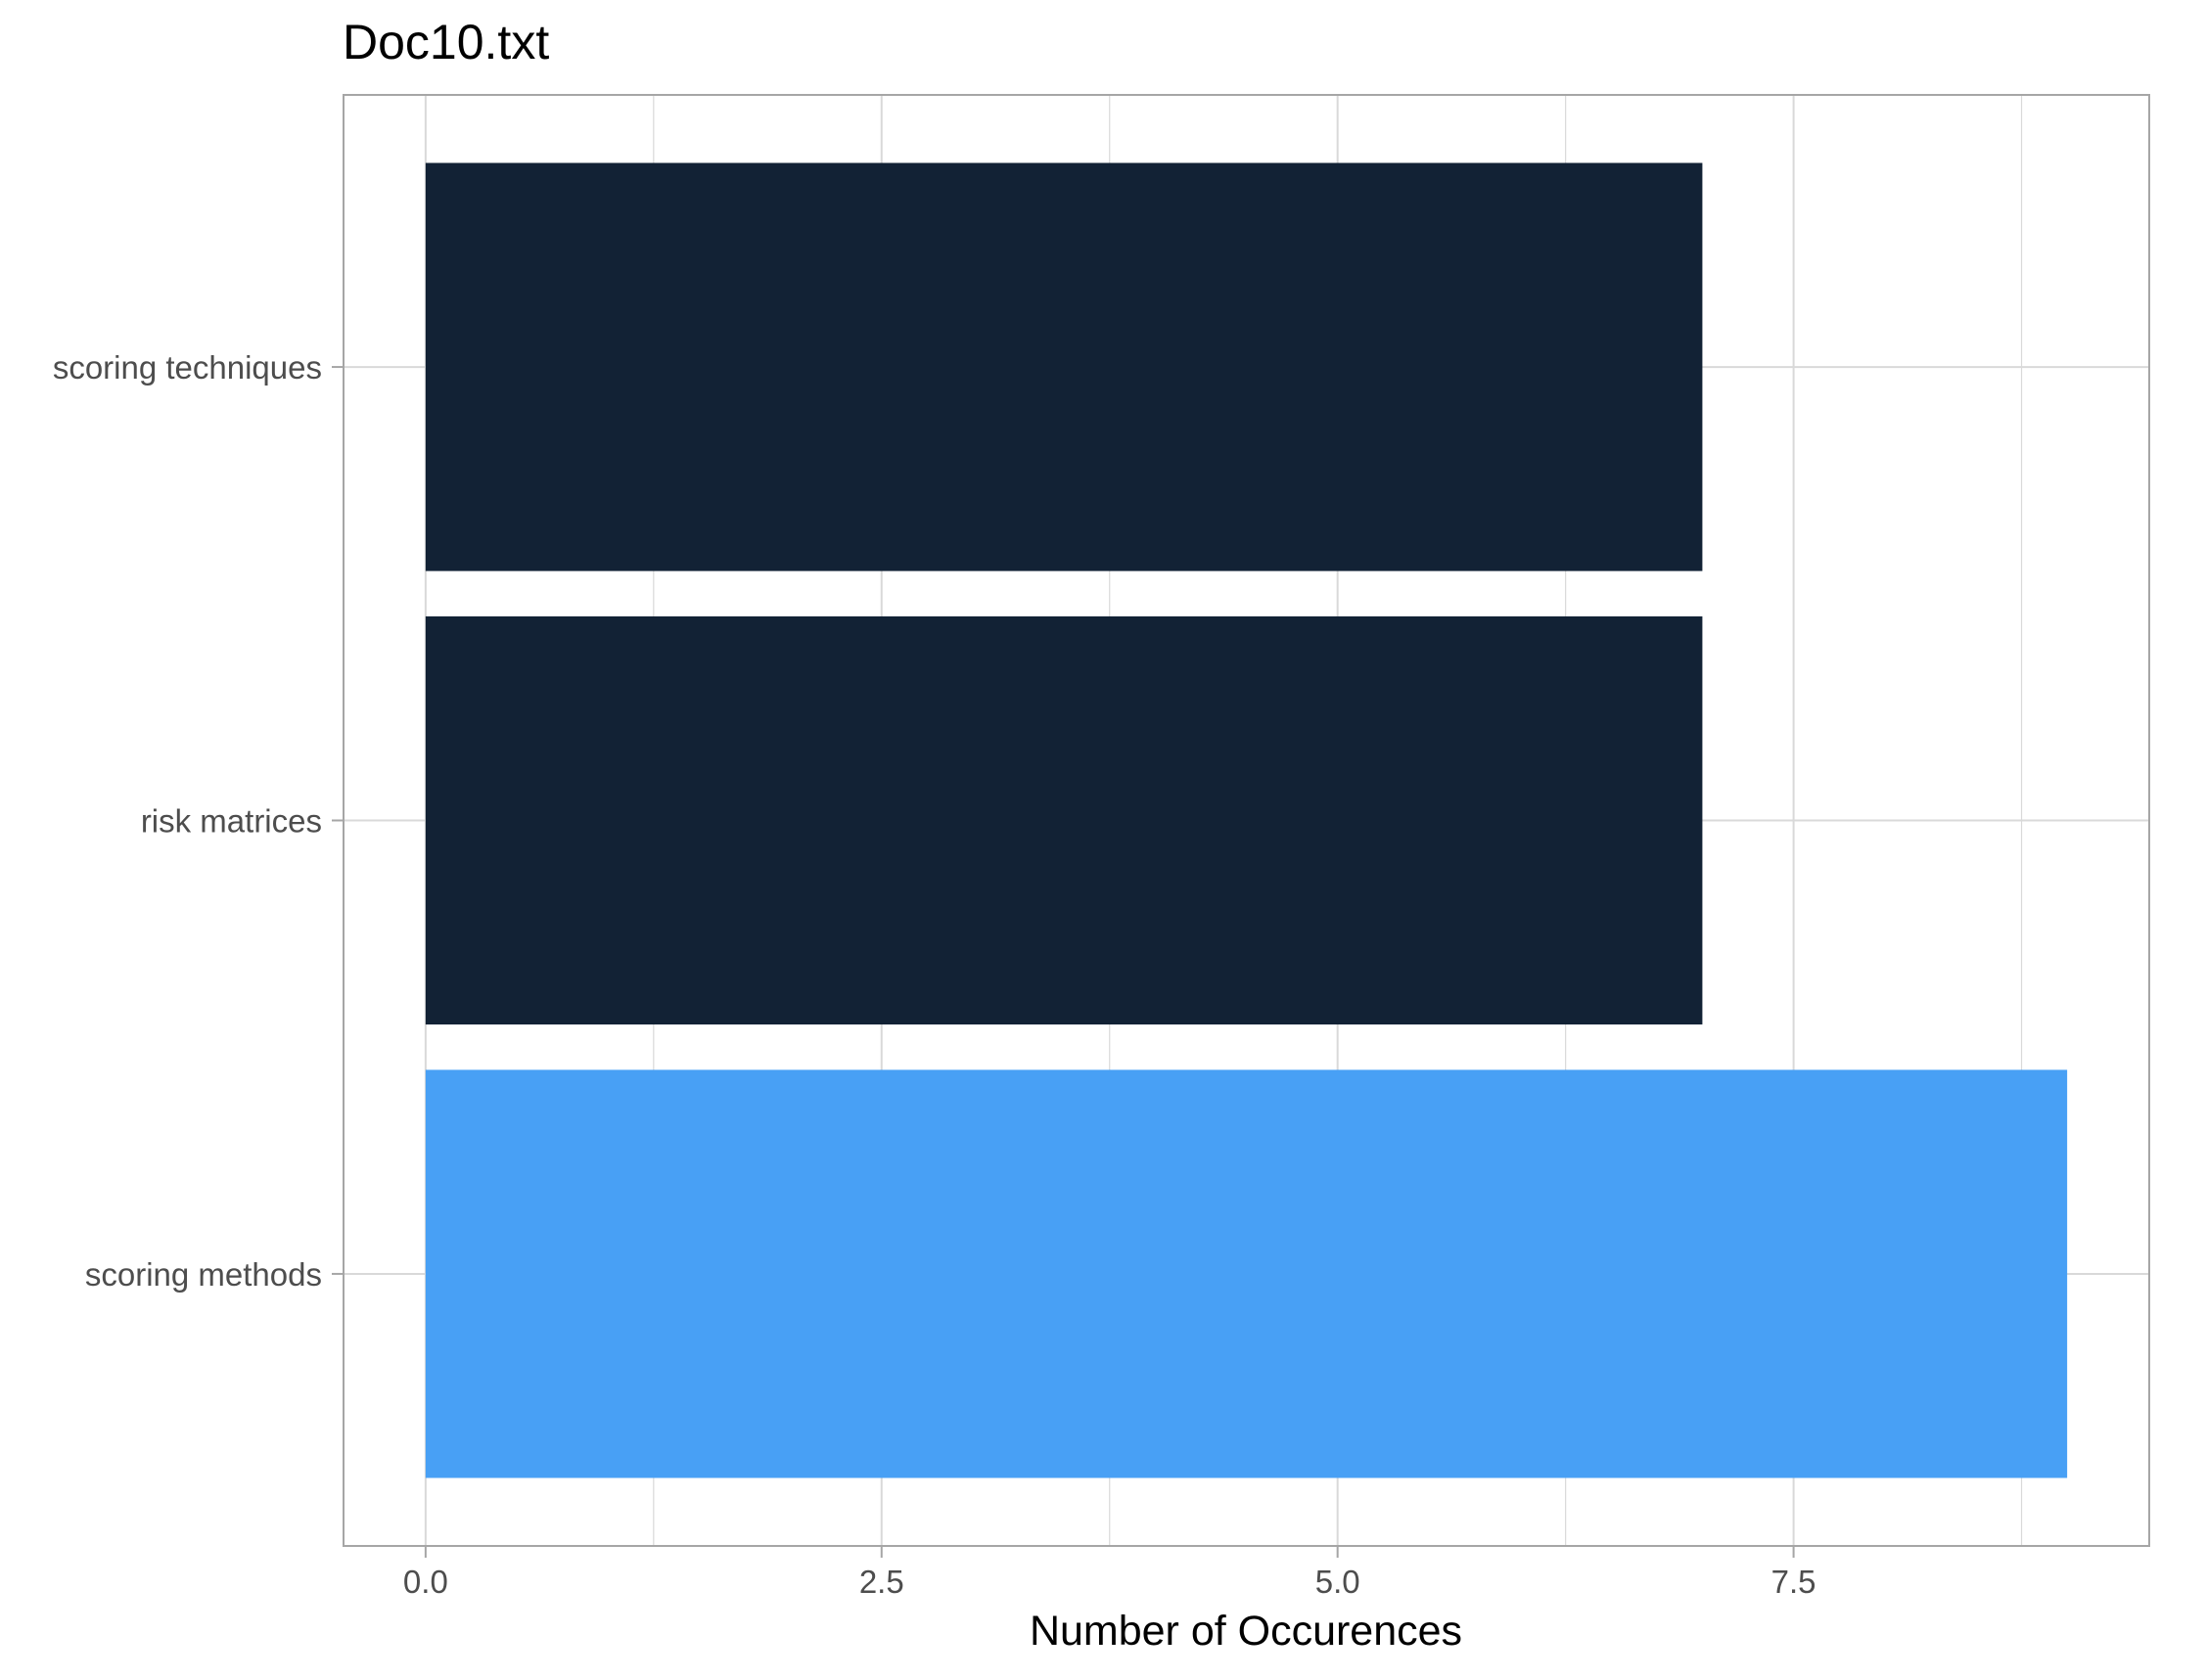 Image resolution: width=2206 pixels, height=1680 pixels. Describe the element at coordinates (187, 367) in the screenshot. I see `y-tick-label: scoring techniques` at that location.